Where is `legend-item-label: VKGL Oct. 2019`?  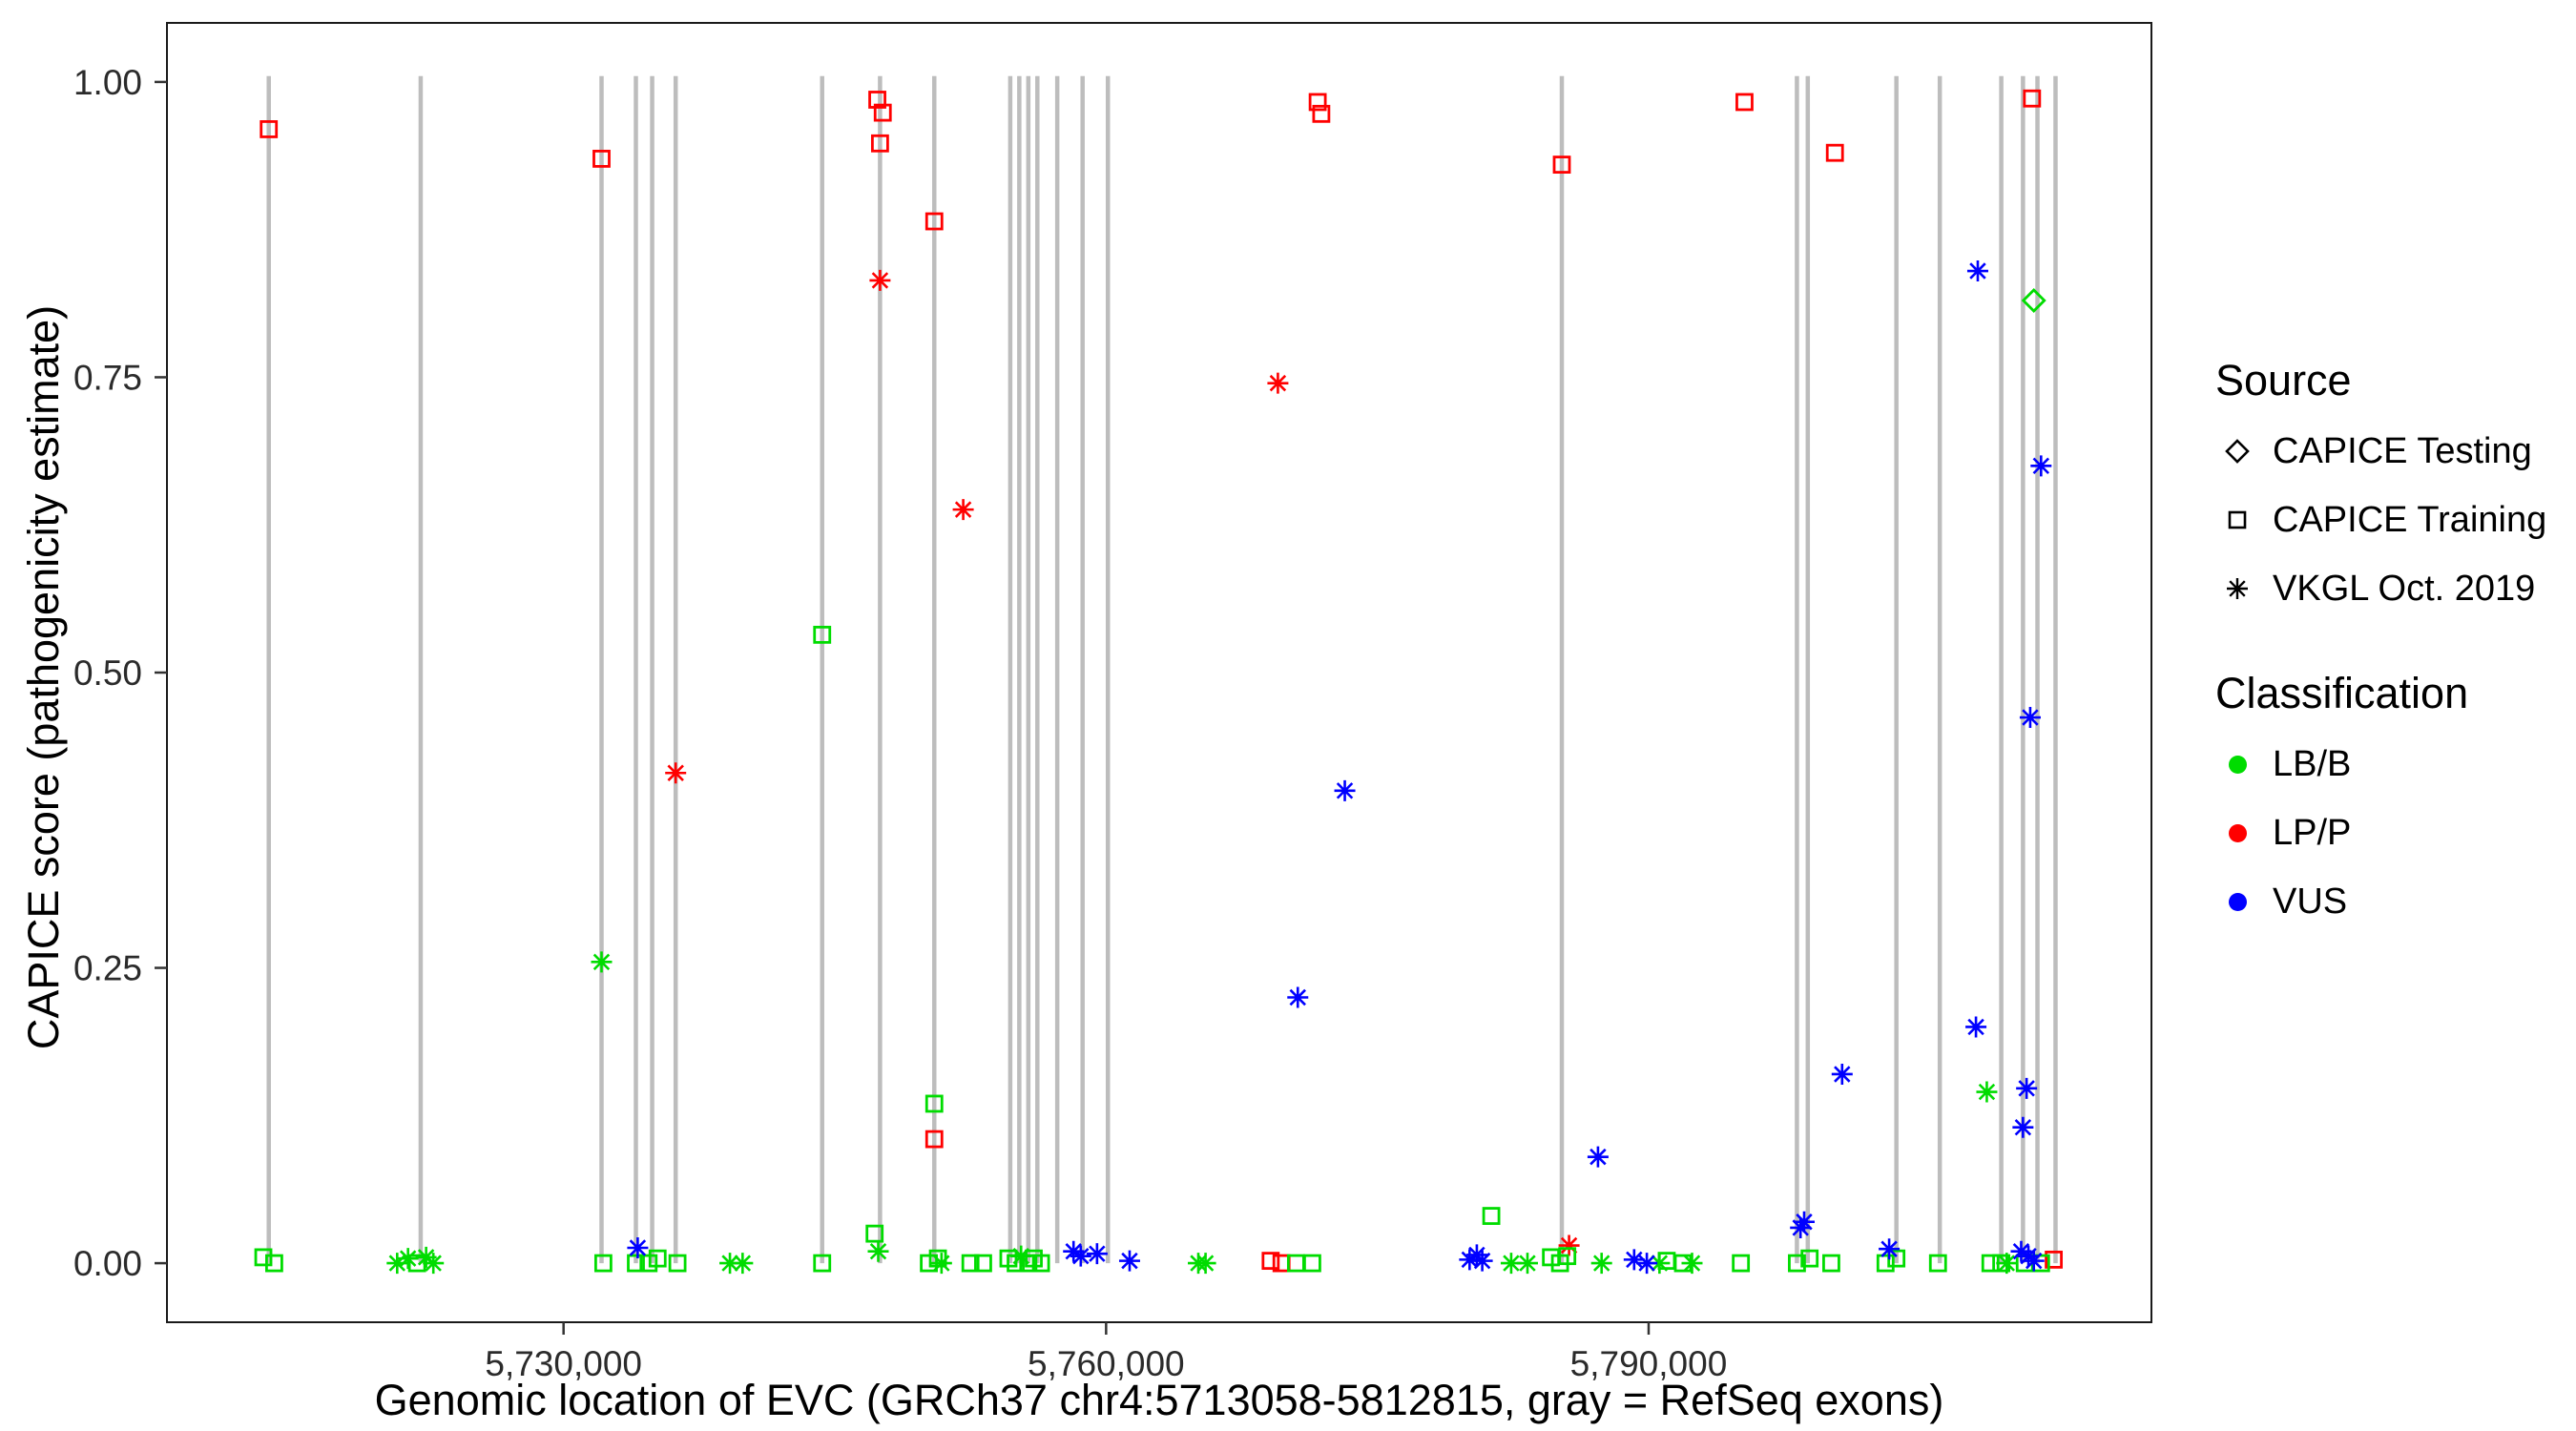 legend-item-label: VKGL Oct. 2019 is located at coordinates (2404, 588).